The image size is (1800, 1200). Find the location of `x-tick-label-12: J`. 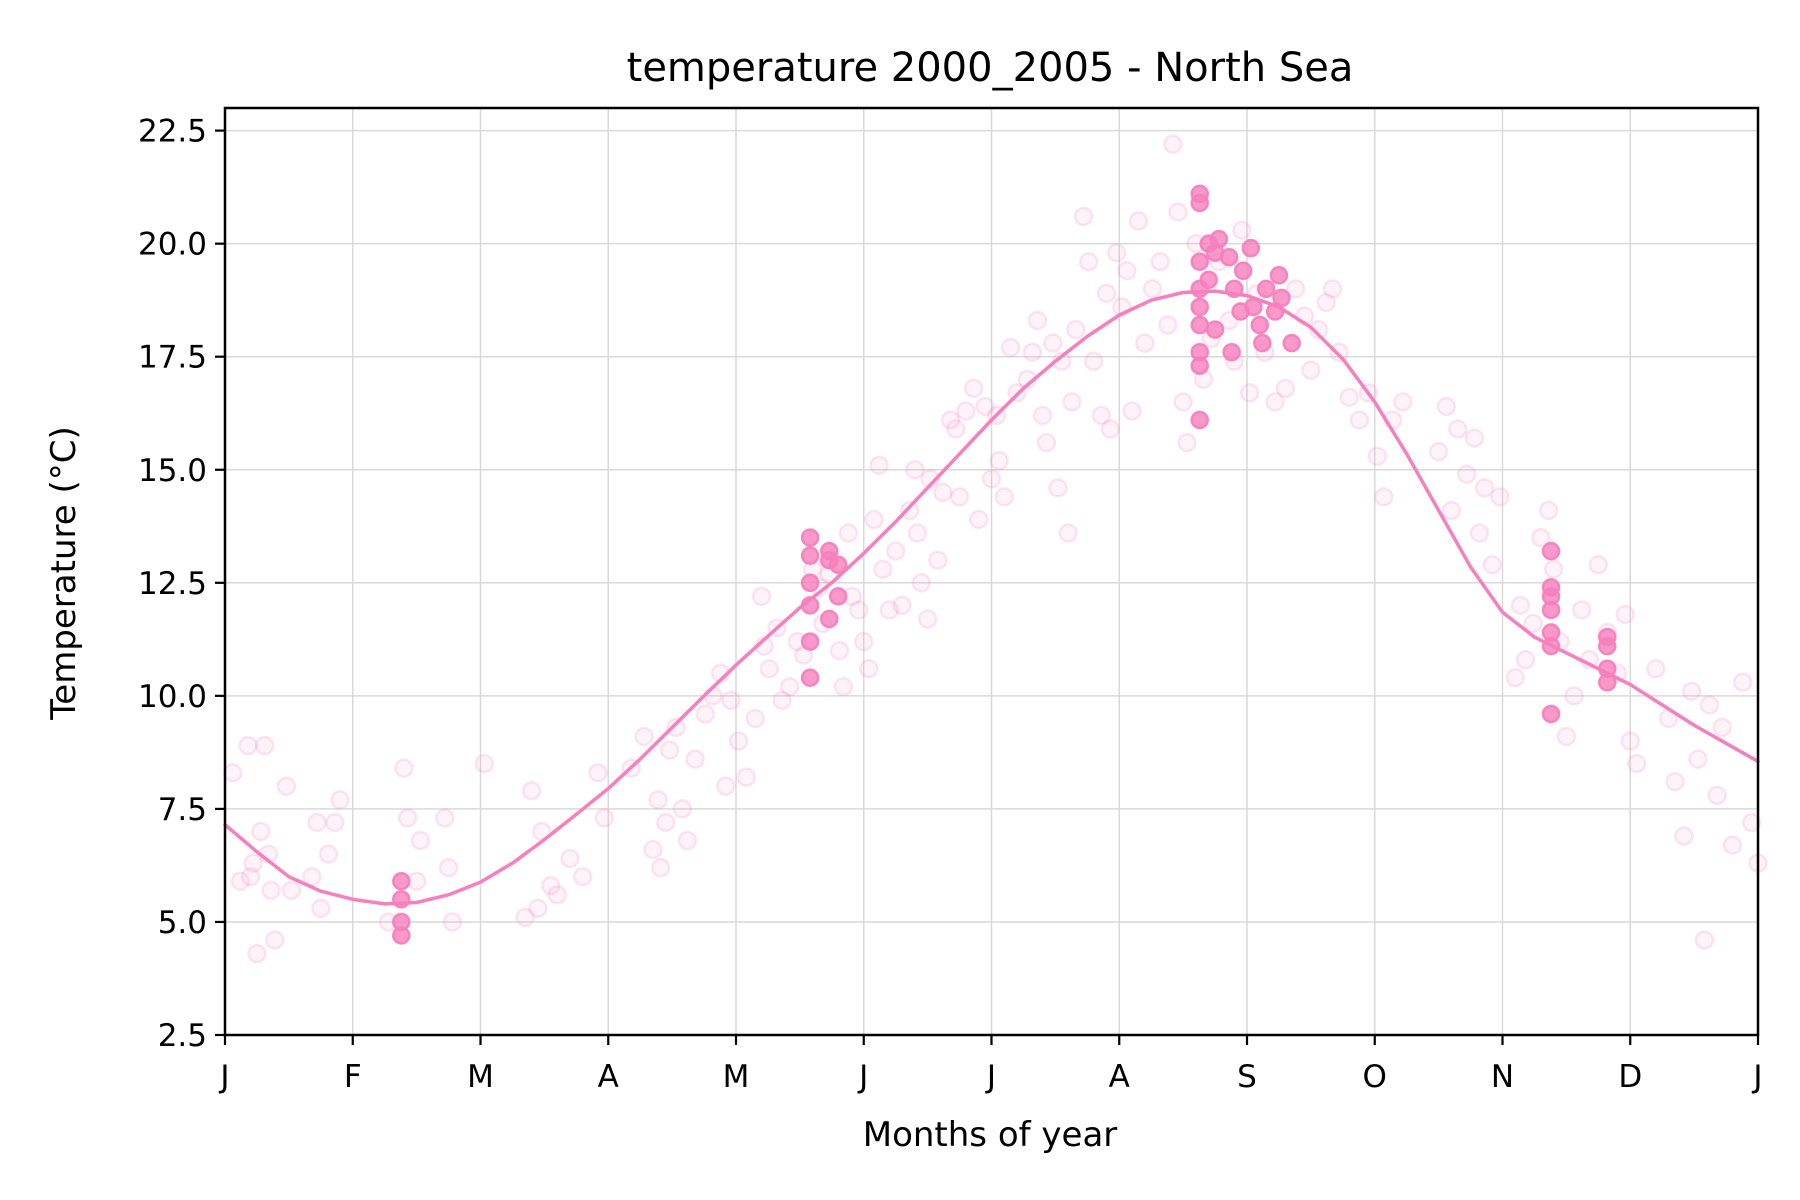

x-tick-label-12: J is located at coordinates (1756, 1077).